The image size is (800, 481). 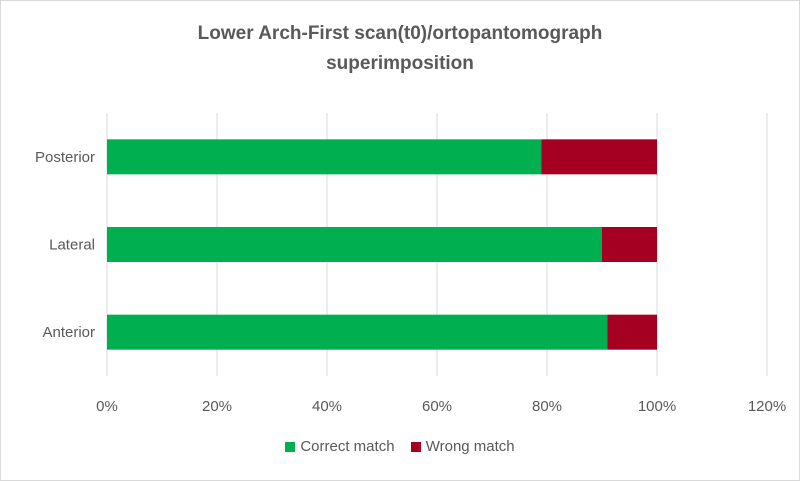 I want to click on bar-posterior-wrong-match, so click(x=599, y=157).